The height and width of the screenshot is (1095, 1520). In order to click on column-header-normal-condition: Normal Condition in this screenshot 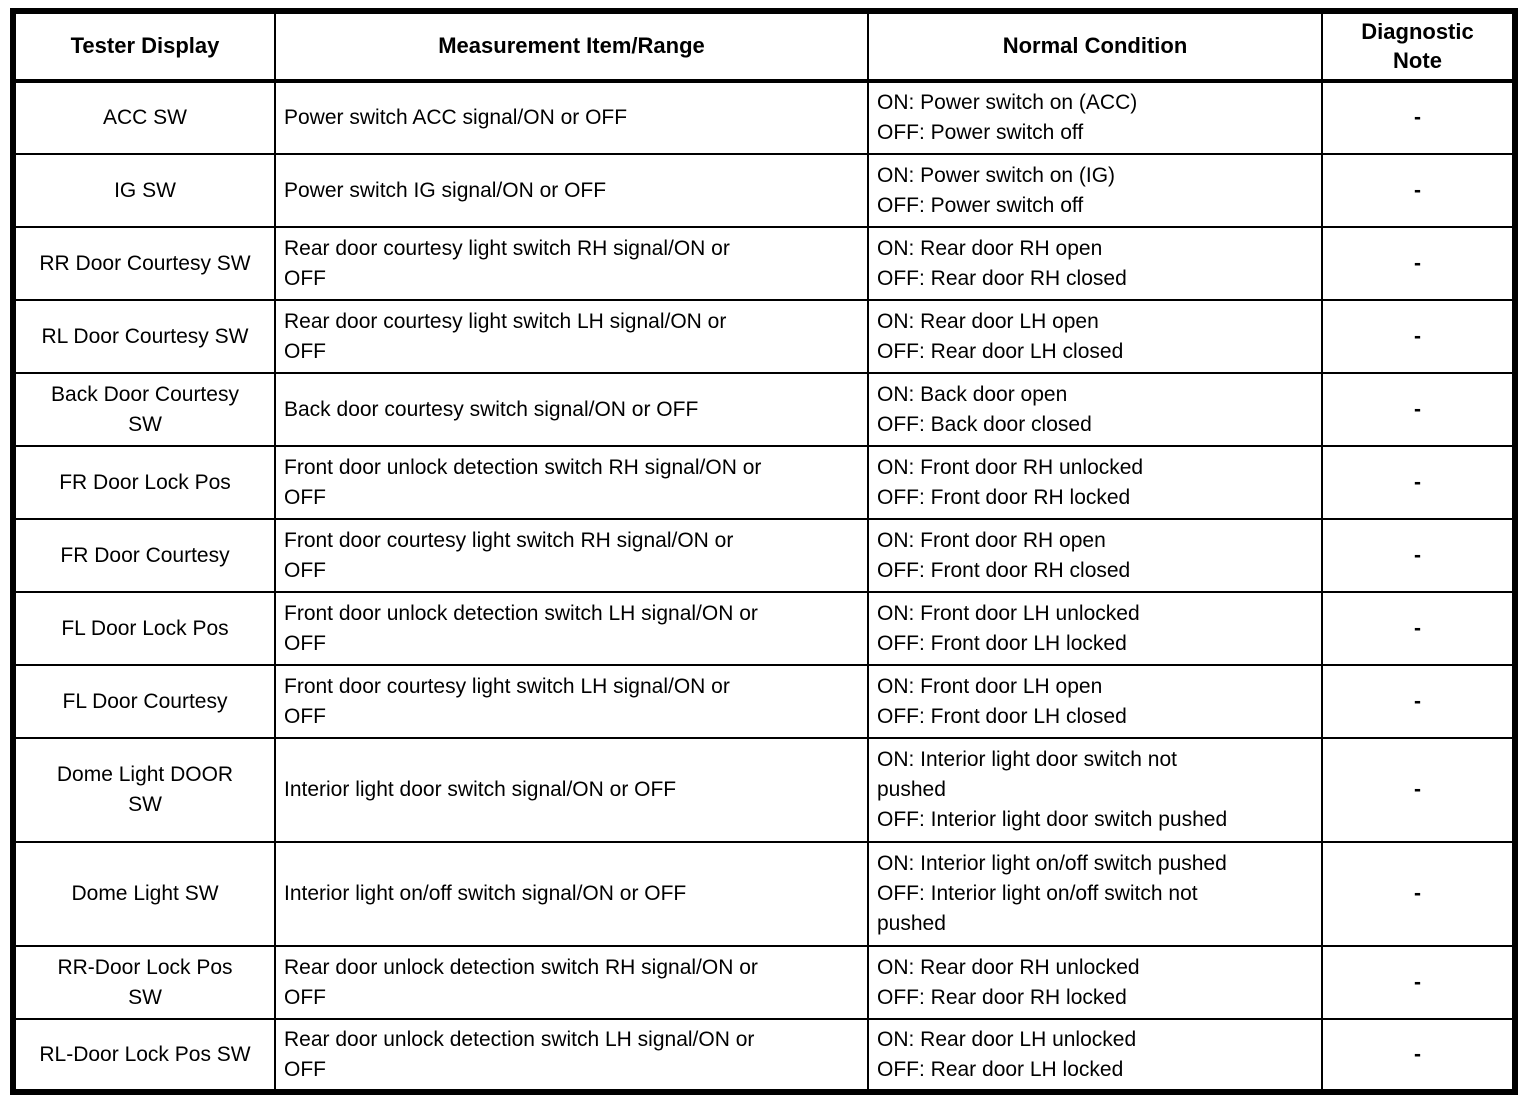, I will do `click(1095, 46)`.